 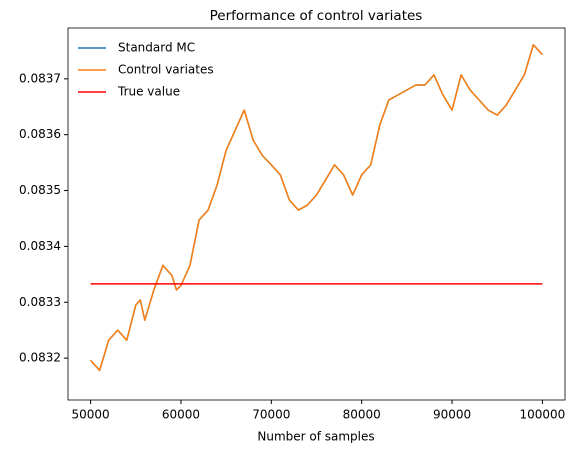 I want to click on x-tick-label: 60000, so click(x=181, y=415).